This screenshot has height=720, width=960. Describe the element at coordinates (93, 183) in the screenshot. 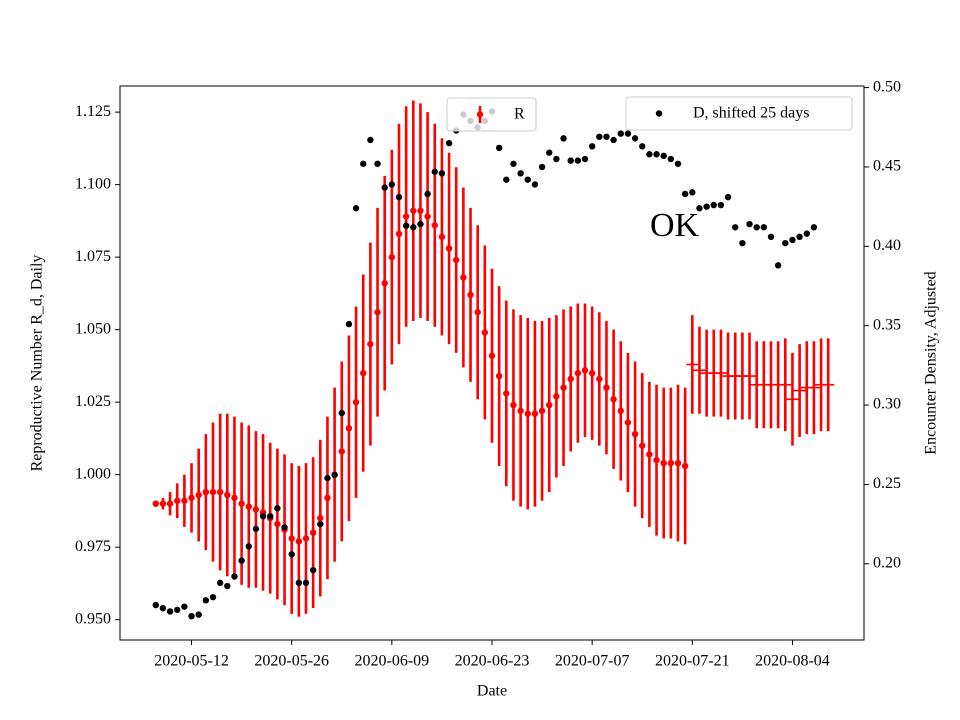

I see `y-tick-label: 1.100` at that location.